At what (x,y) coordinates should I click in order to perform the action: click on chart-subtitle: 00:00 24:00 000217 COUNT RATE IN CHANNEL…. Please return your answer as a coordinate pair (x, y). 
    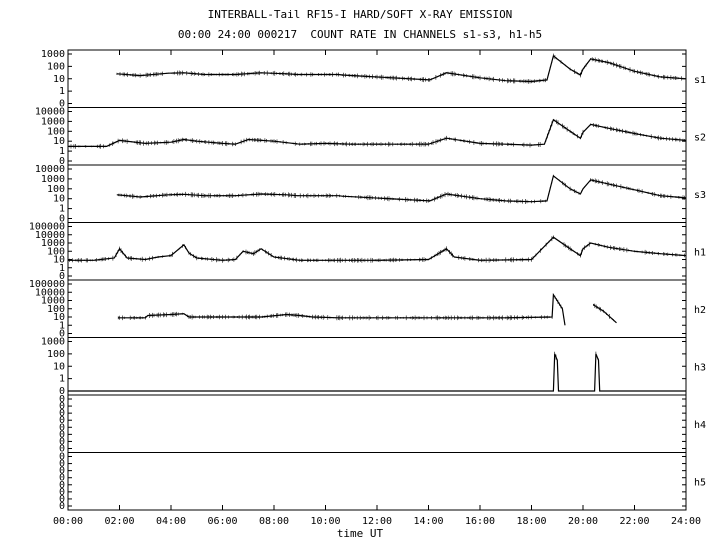
    Looking at the image, I should click on (360, 34).